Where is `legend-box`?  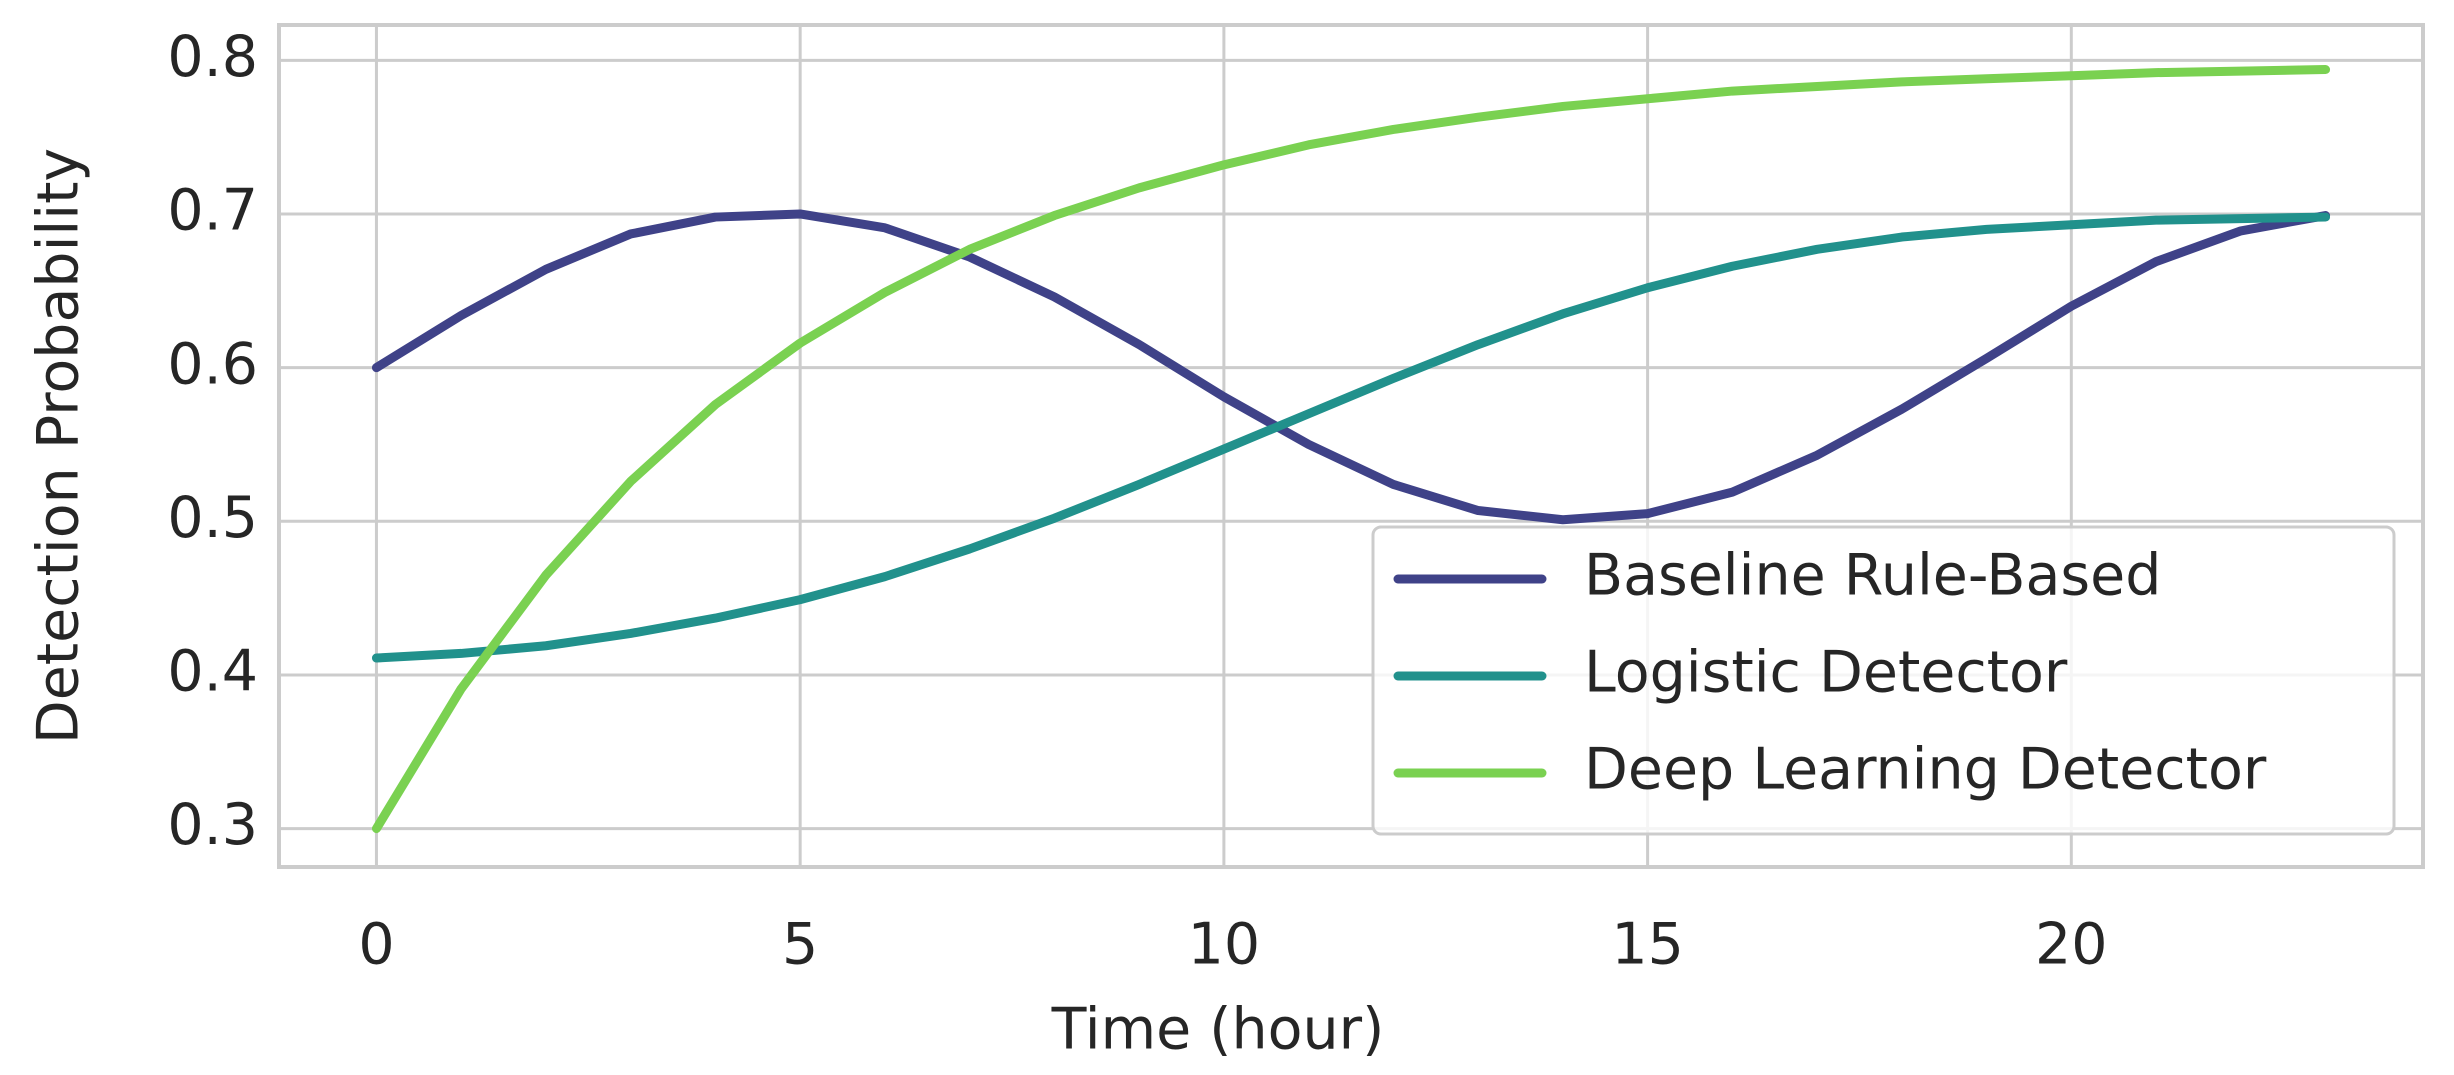 legend-box is located at coordinates (1883, 680).